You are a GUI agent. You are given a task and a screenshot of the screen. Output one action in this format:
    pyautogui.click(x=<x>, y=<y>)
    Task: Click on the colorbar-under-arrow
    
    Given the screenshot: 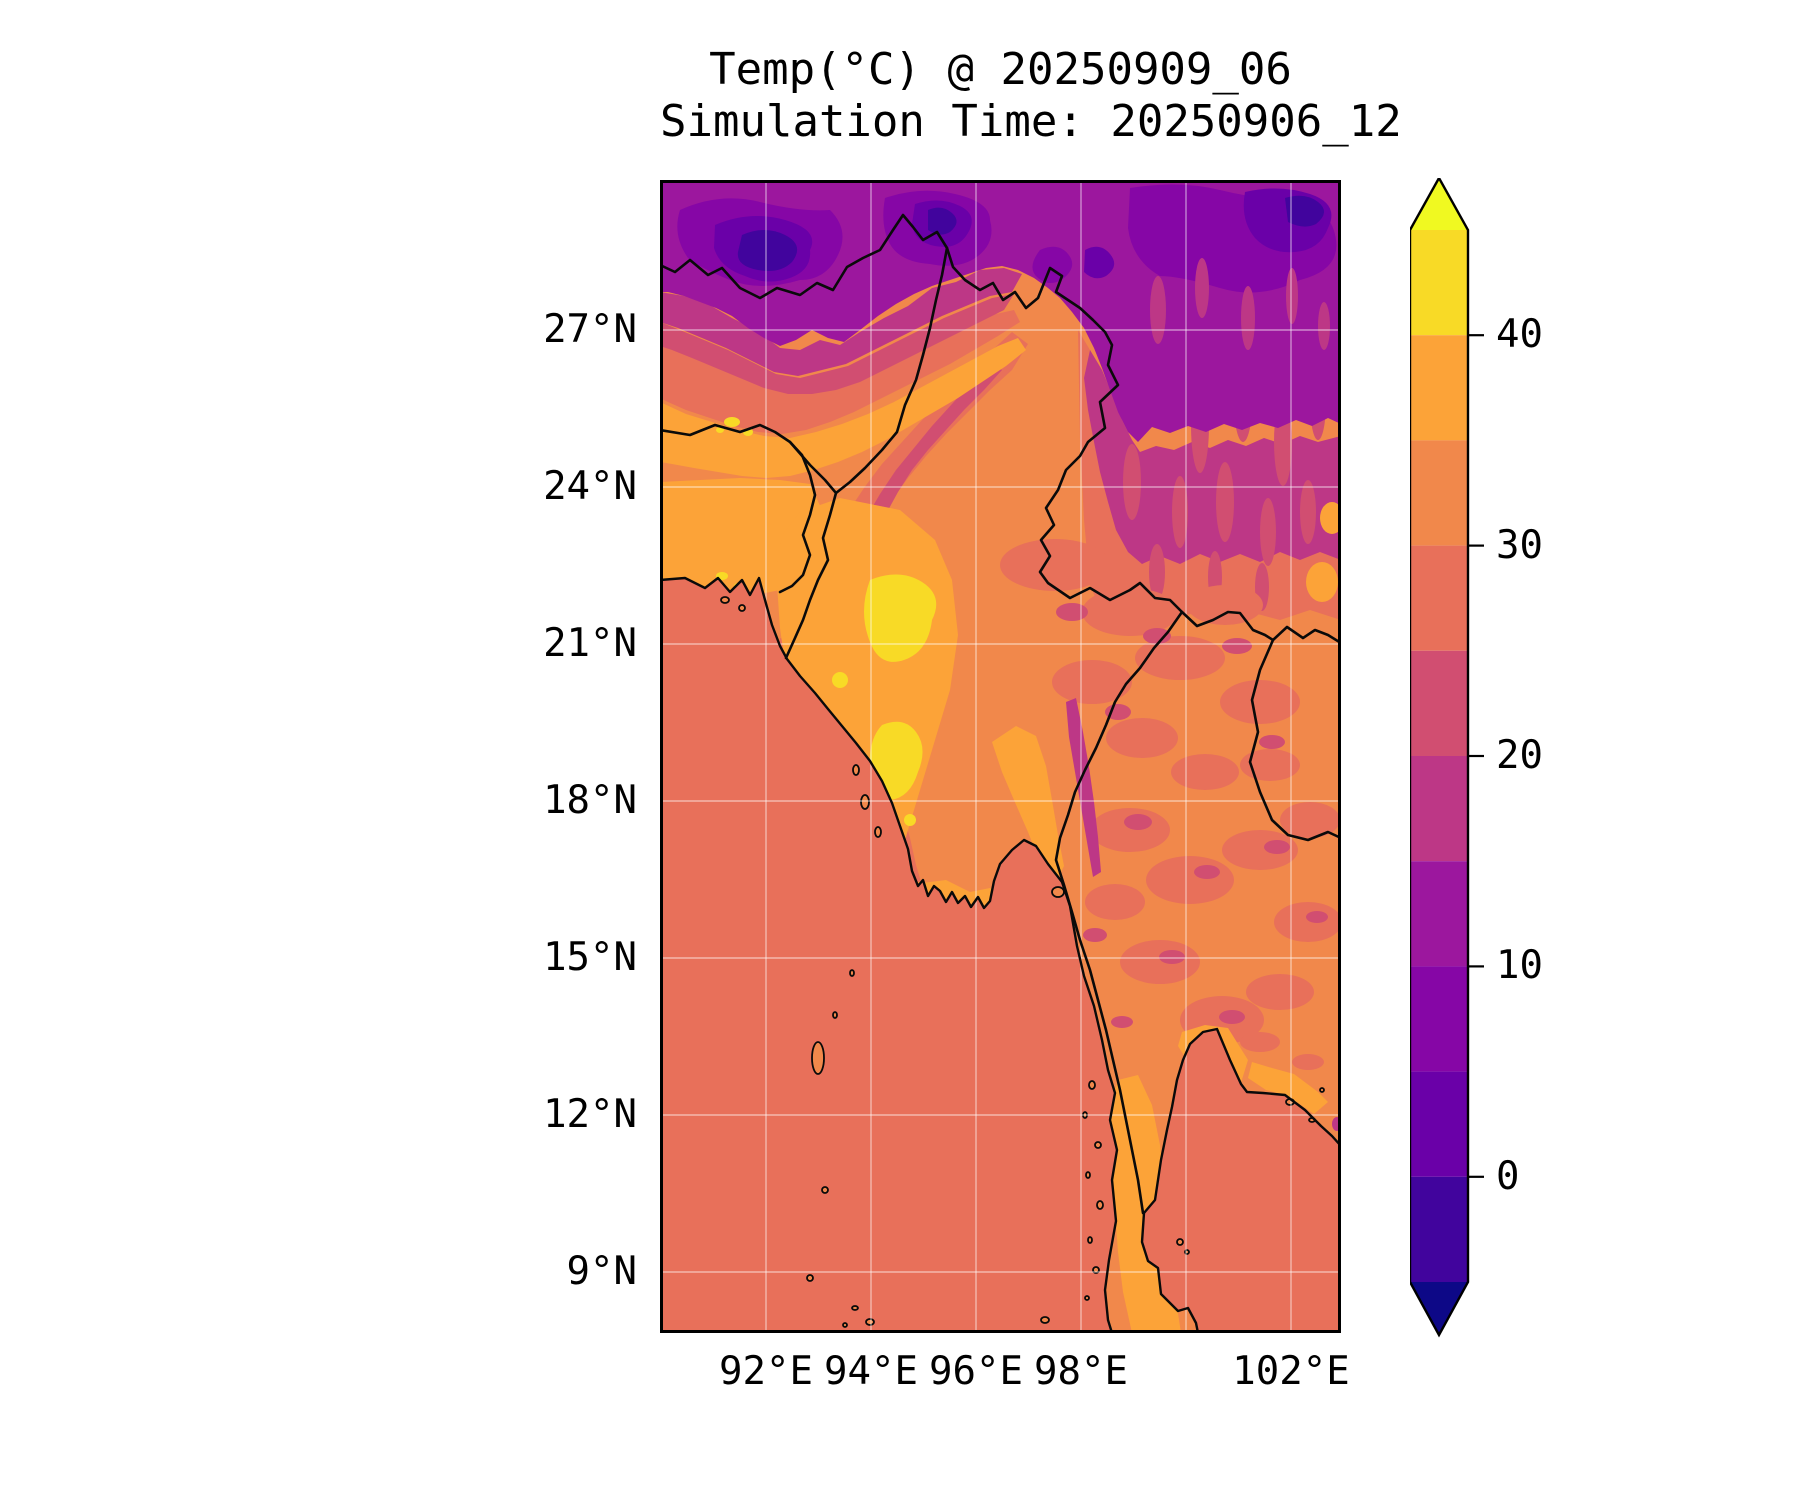 What is the action you would take?
    pyautogui.click(x=1439, y=1308)
    